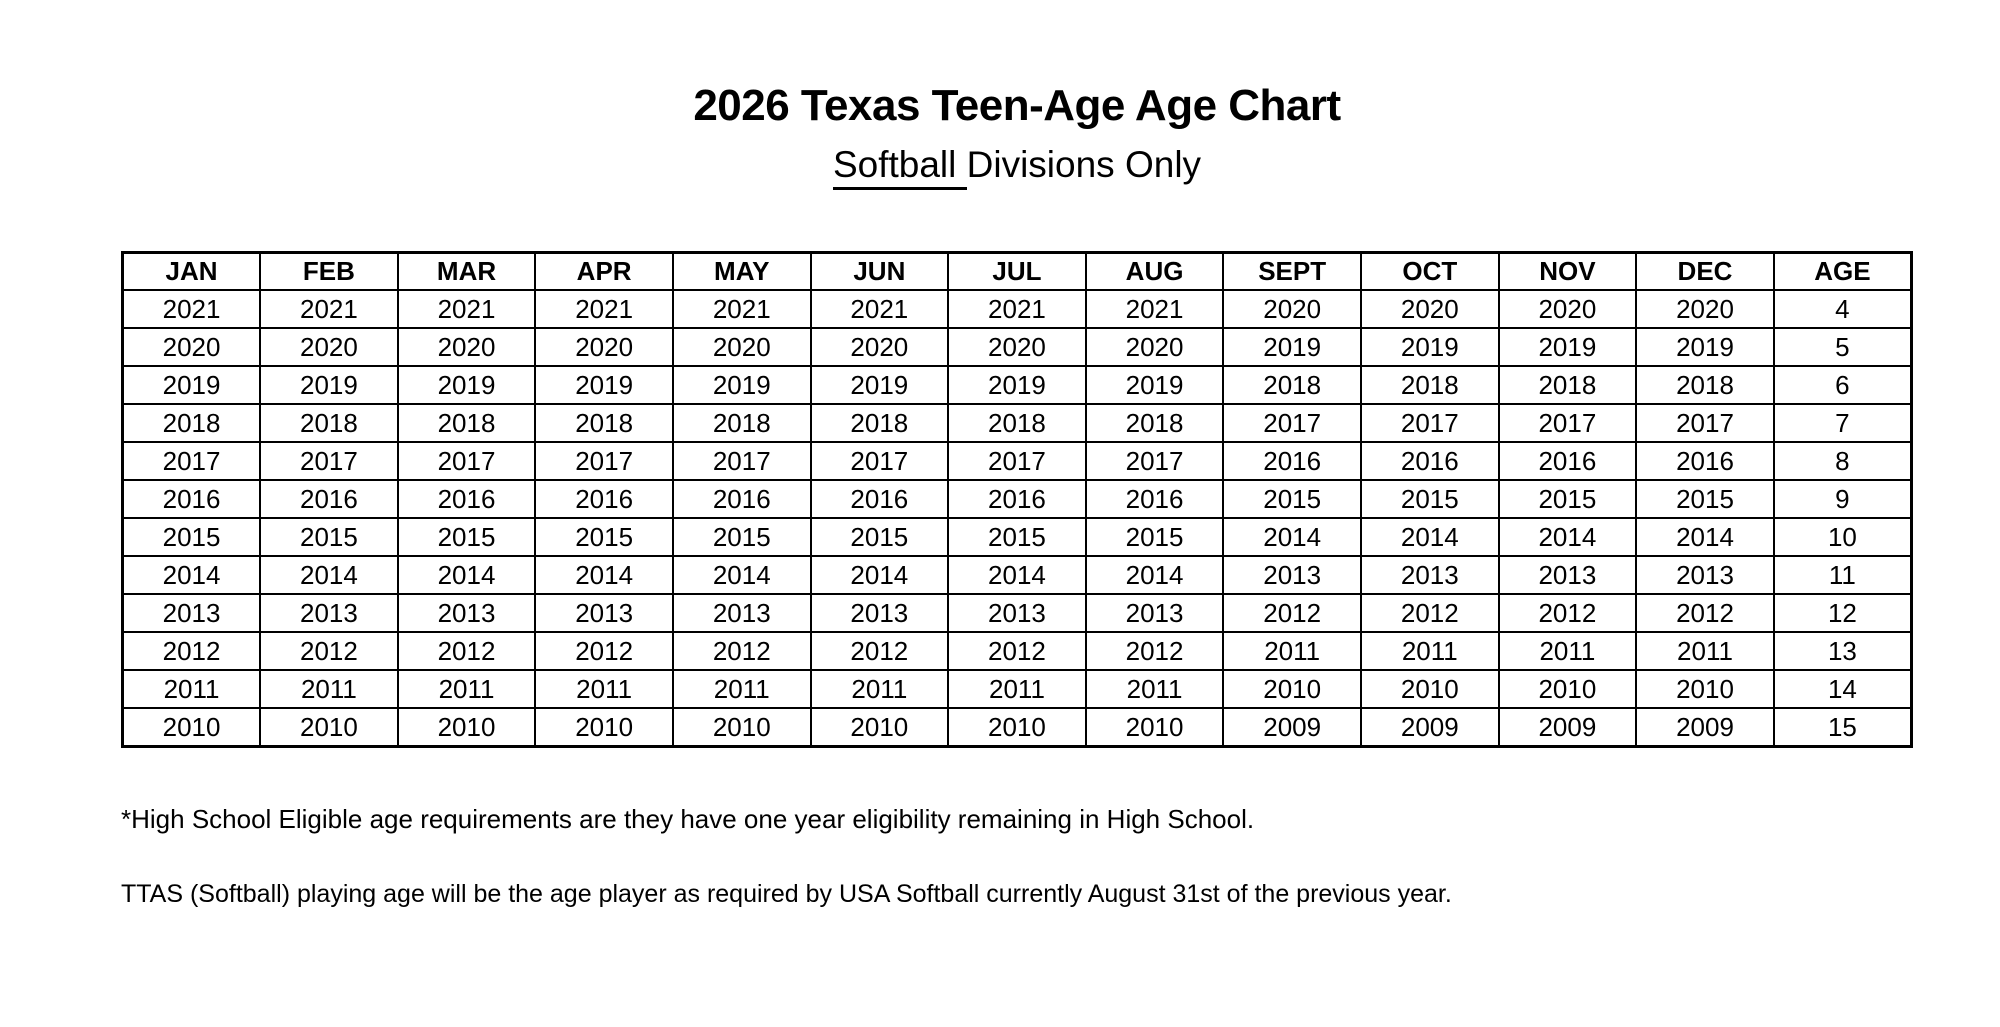  Describe the element at coordinates (1842, 689) in the screenshot. I see `age-cell: 14` at that location.